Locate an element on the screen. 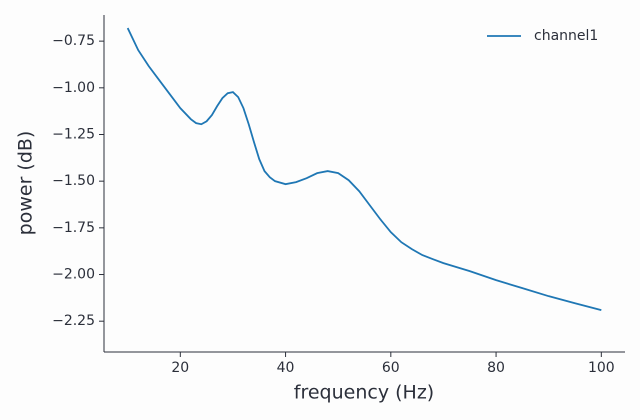 This screenshot has width=640, height=420. y-tick-label: −1.25 is located at coordinates (73, 134).